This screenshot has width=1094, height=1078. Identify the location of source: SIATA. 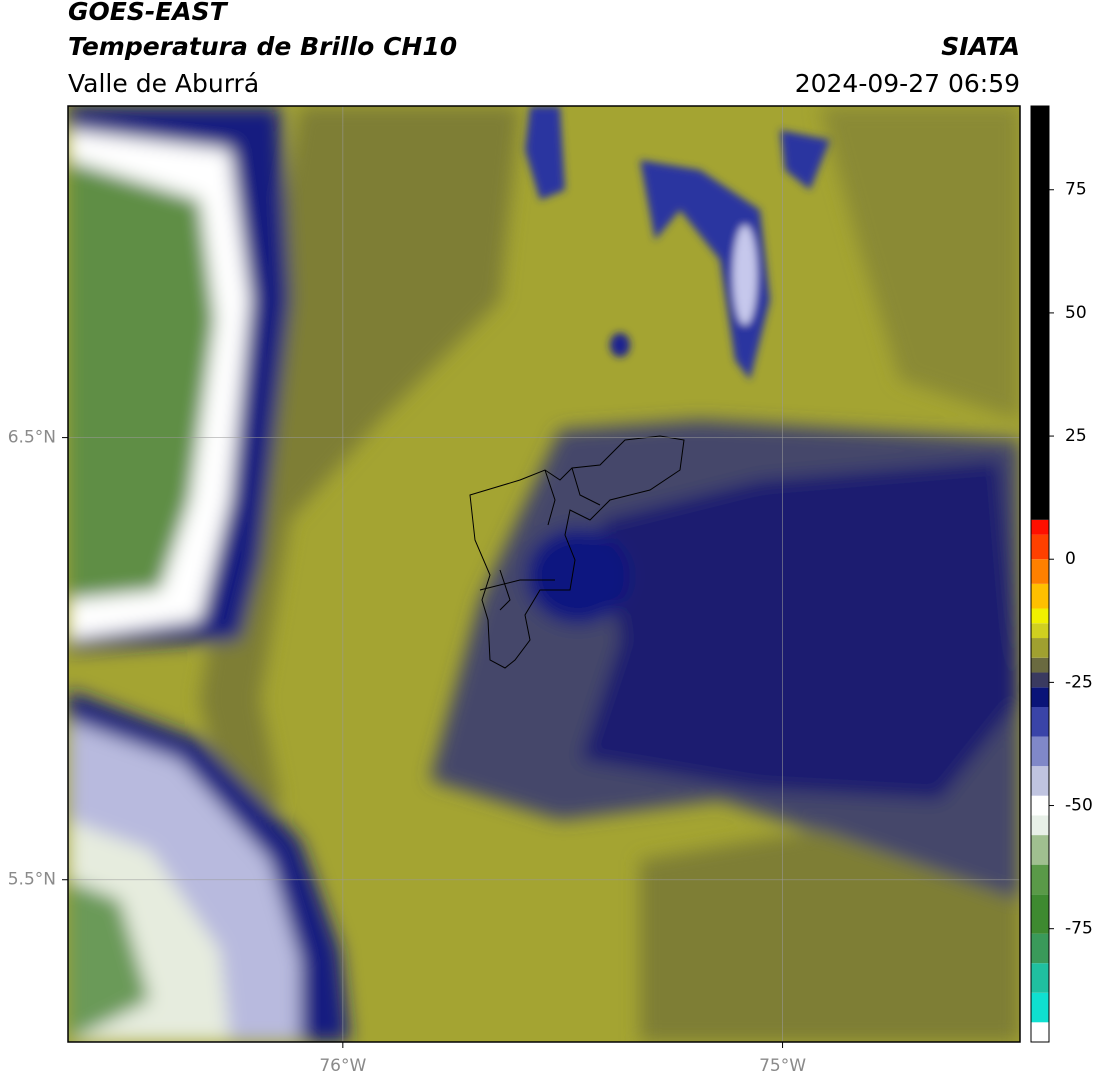
(980, 46).